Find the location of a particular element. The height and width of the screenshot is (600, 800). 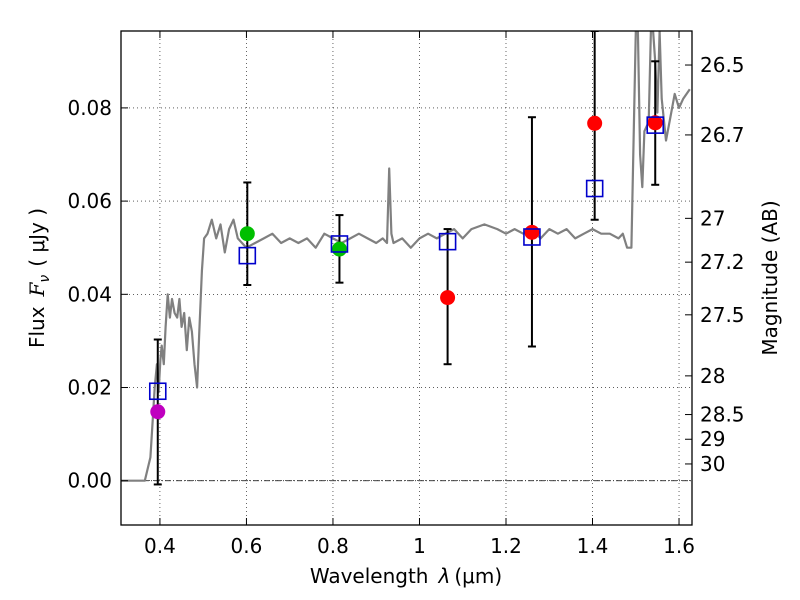

x-tick-label-4: 1.2 is located at coordinates (506, 546).